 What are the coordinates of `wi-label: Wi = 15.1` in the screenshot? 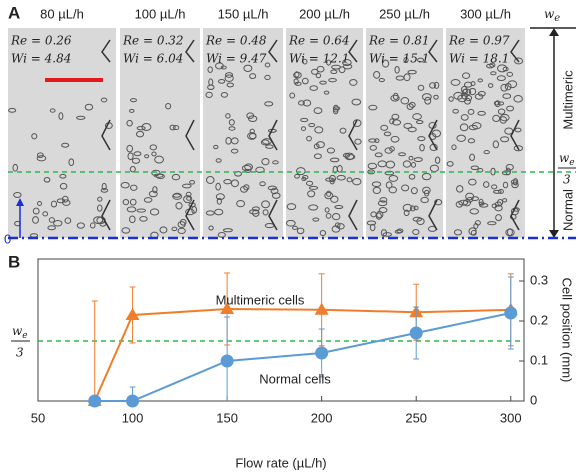 It's located at (399, 59).